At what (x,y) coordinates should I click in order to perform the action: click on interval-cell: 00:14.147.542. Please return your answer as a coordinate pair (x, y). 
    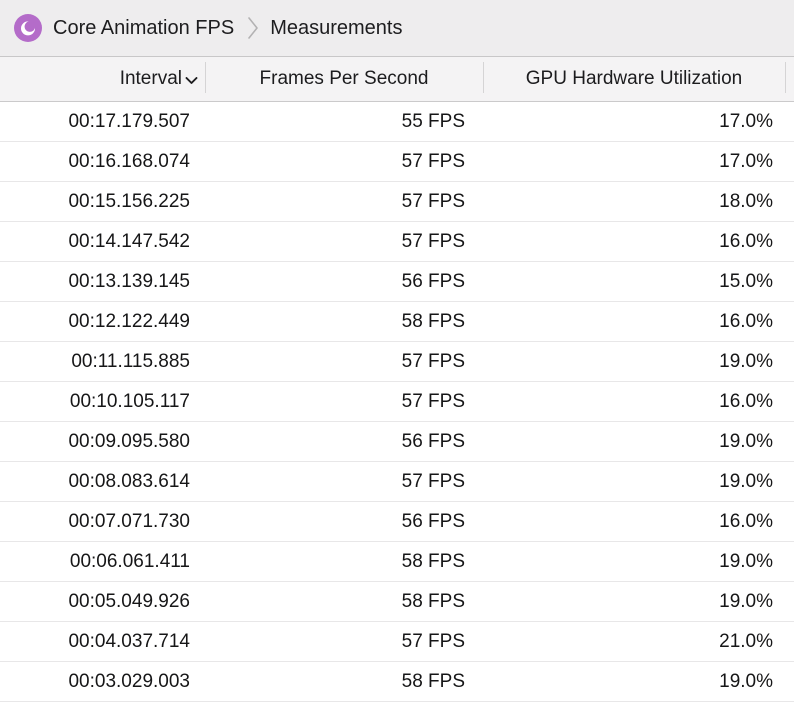
    Looking at the image, I should click on (129, 241).